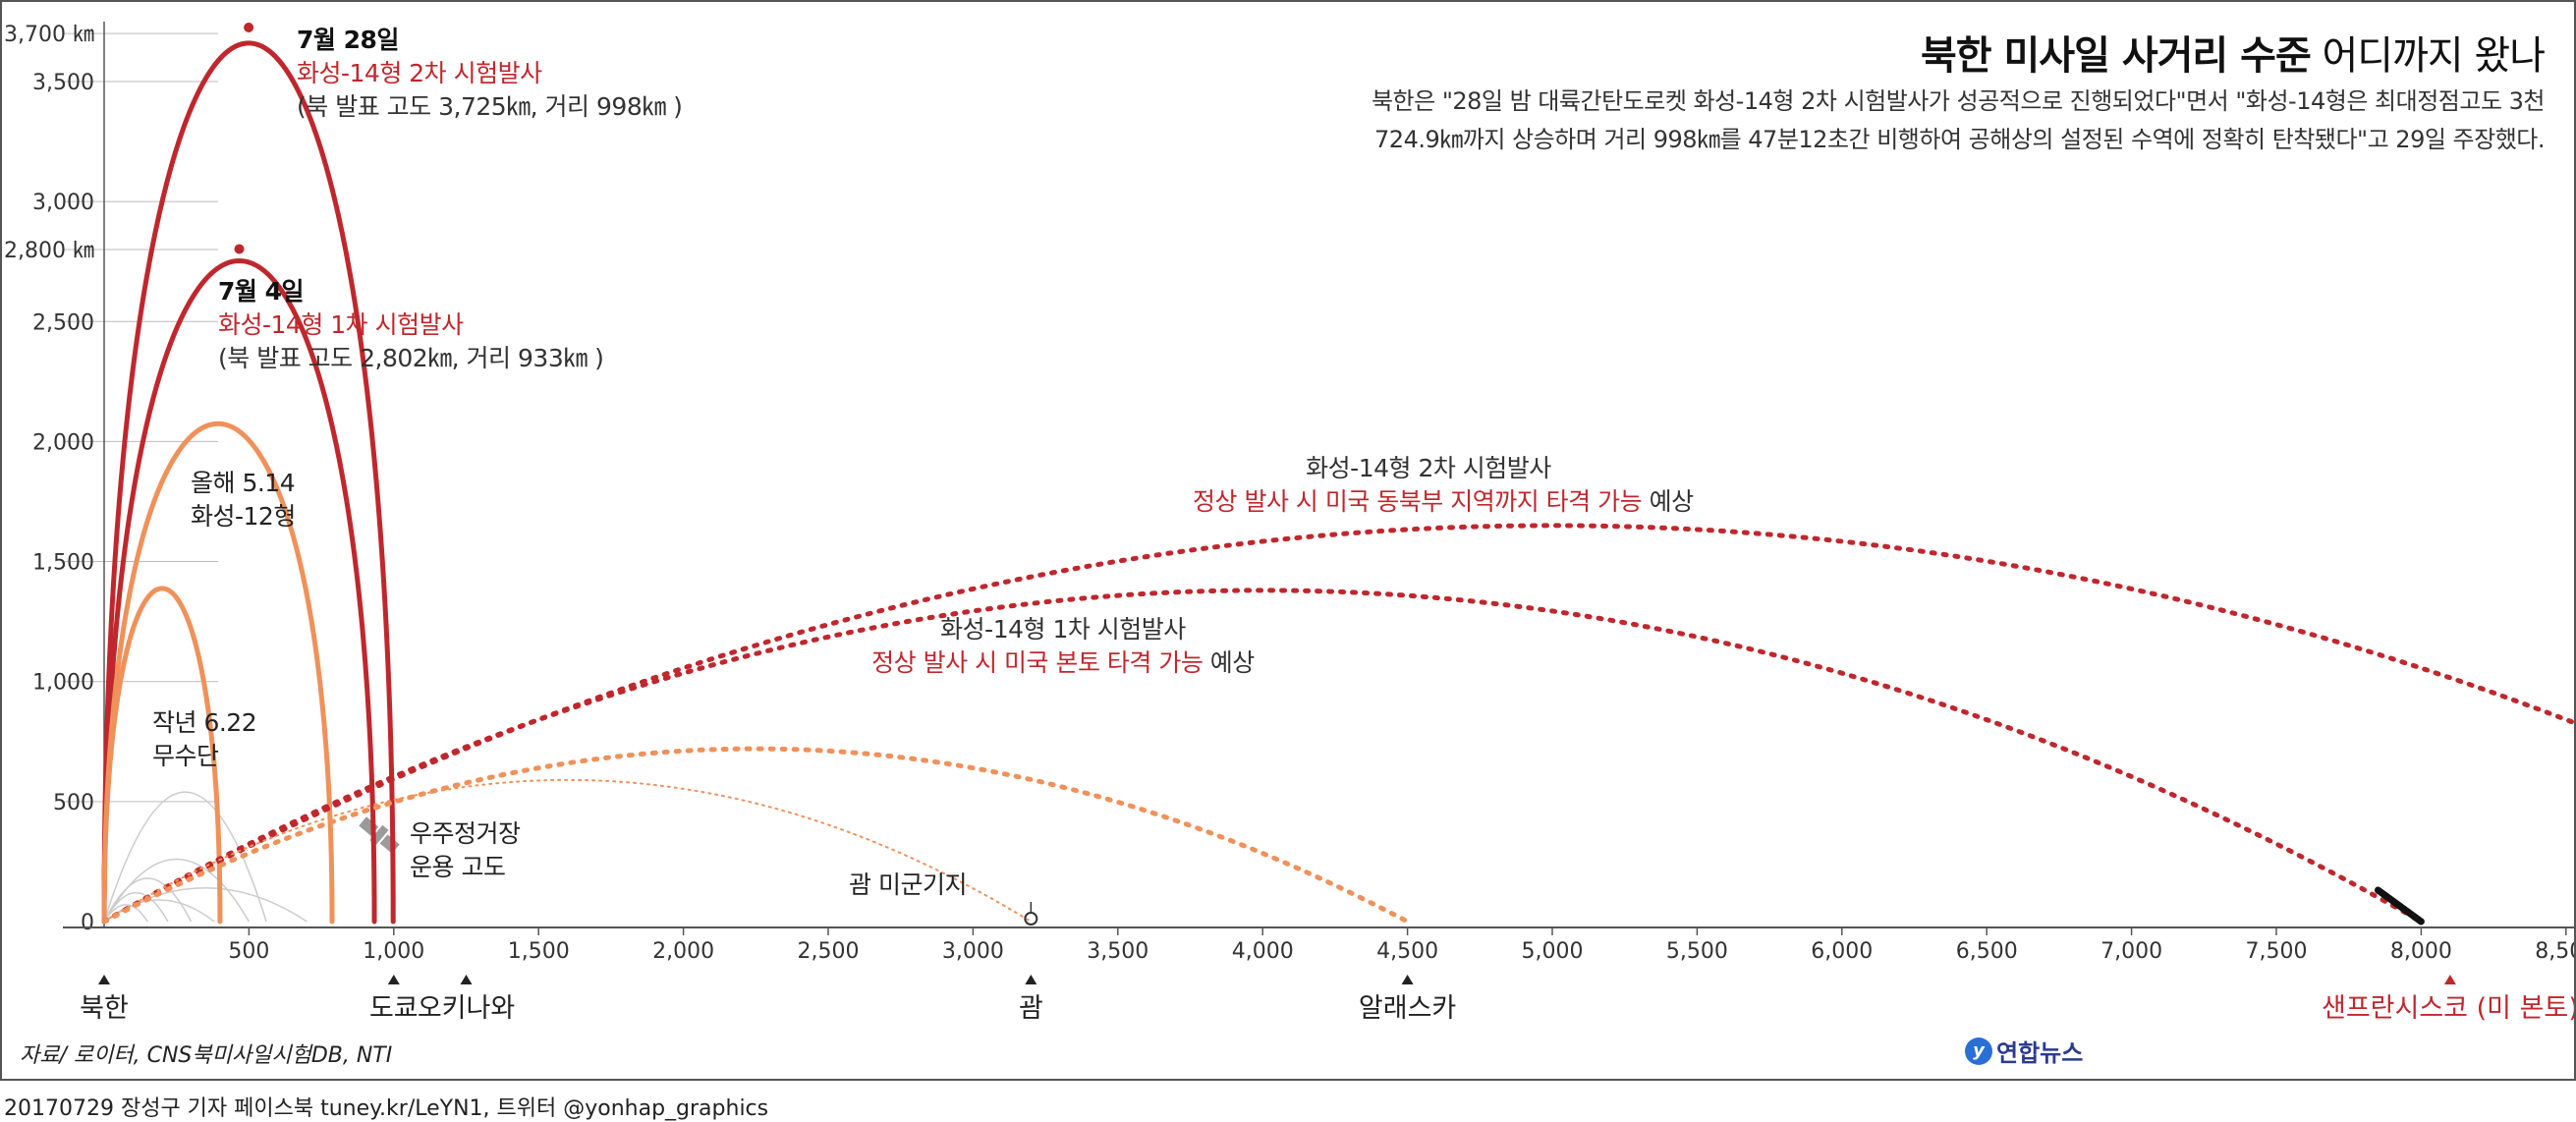 This screenshot has width=2576, height=1122. I want to click on x-tick-label: 7,500, so click(2277, 951).